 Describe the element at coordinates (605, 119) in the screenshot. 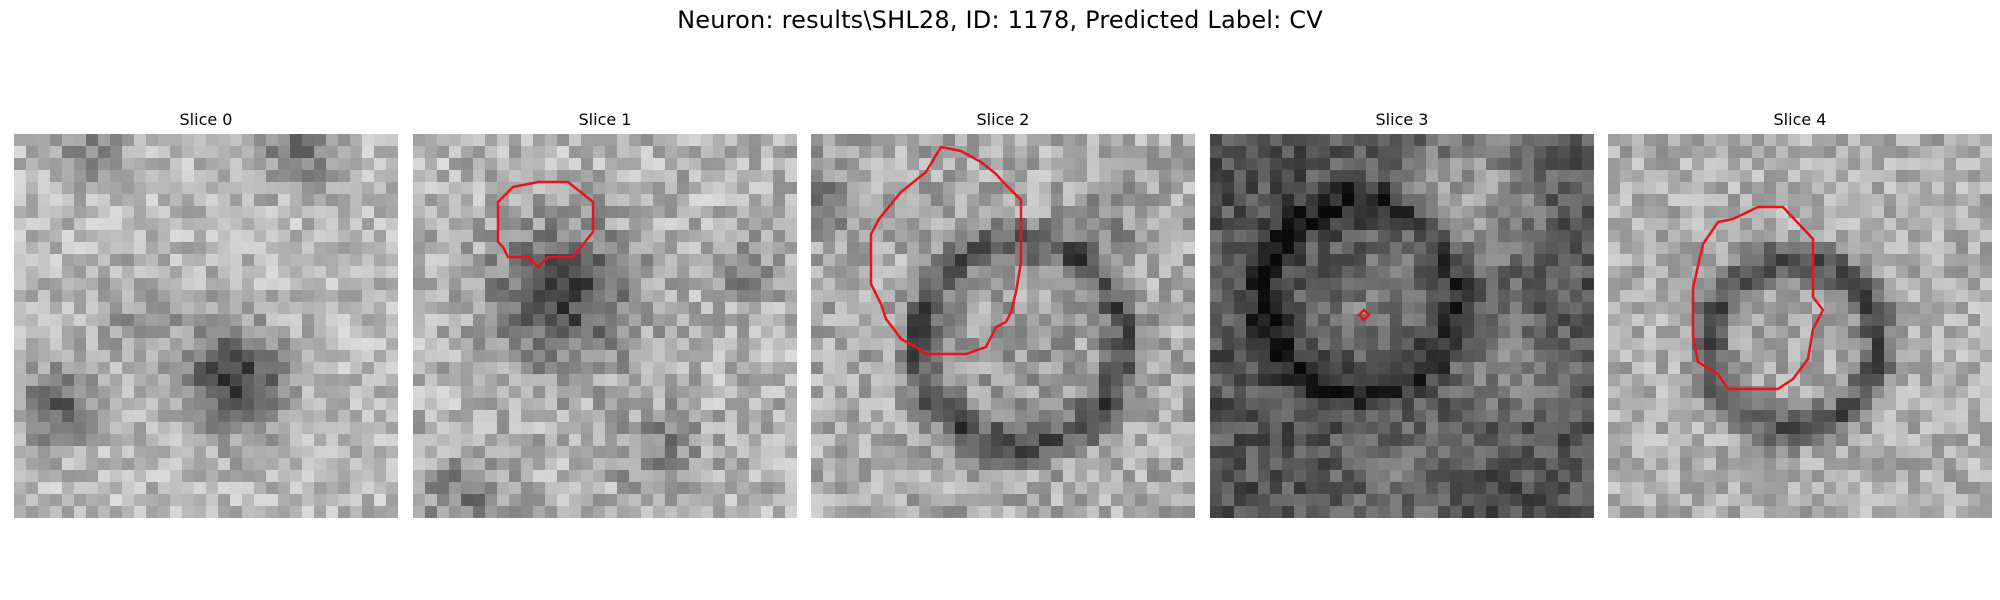

I see `slice-title-1: Slice 1` at that location.